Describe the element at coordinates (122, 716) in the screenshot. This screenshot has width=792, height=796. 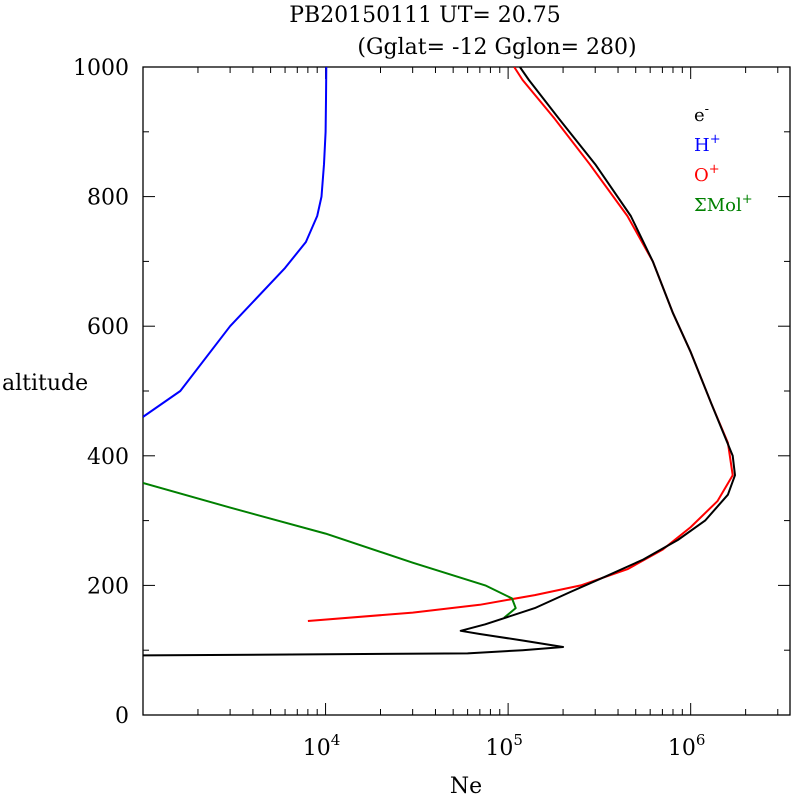
I see `y-tick-label: 0` at that location.